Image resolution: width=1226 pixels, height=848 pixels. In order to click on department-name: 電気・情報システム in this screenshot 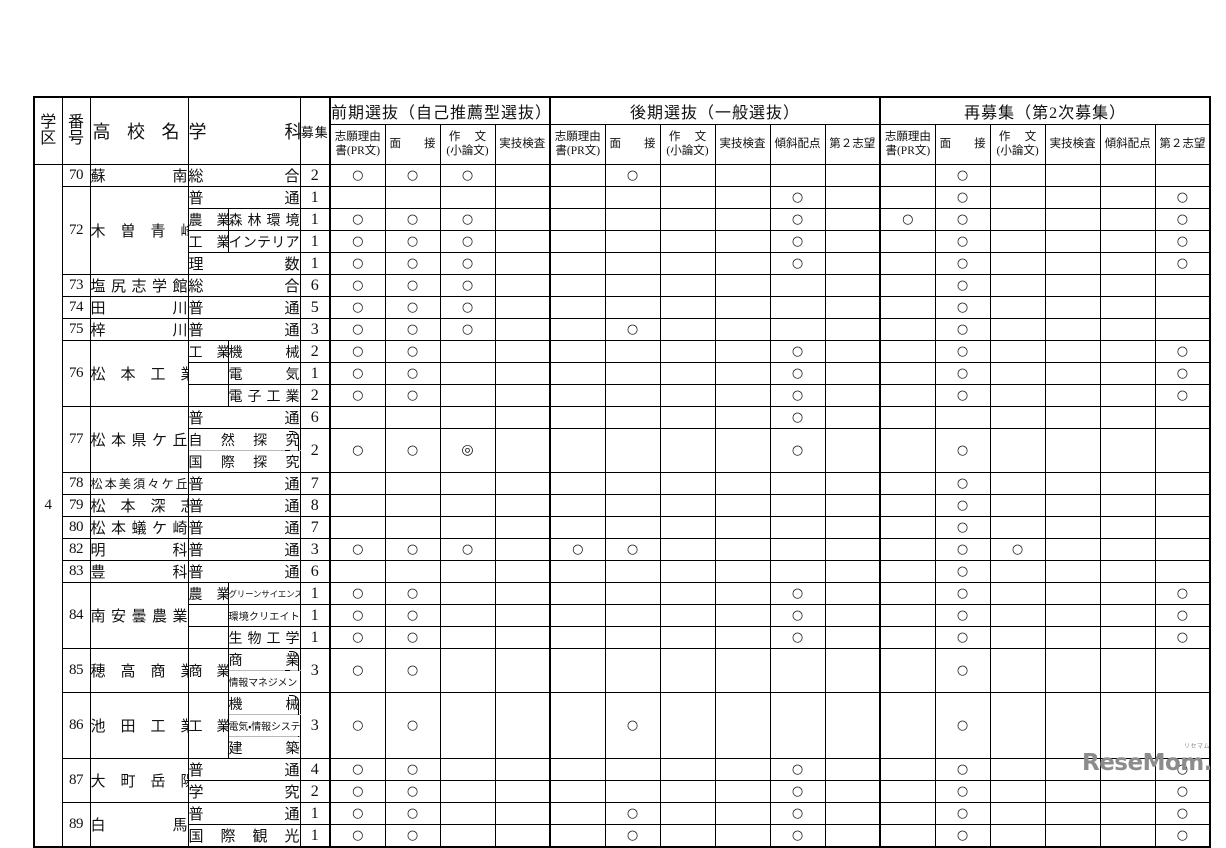, I will do `click(264, 725)`.